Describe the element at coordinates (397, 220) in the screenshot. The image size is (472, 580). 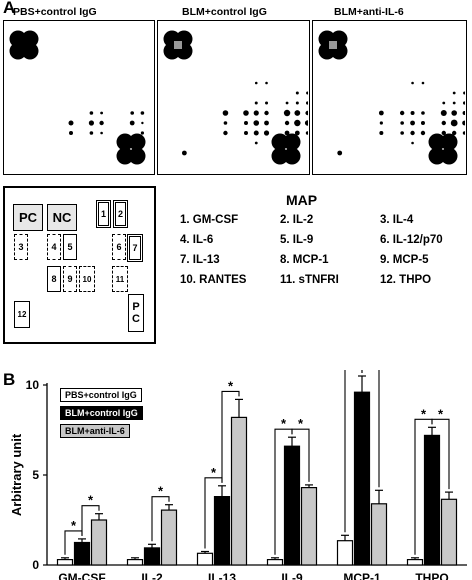
I see `map-legend-item: 3. IL-4` at that location.